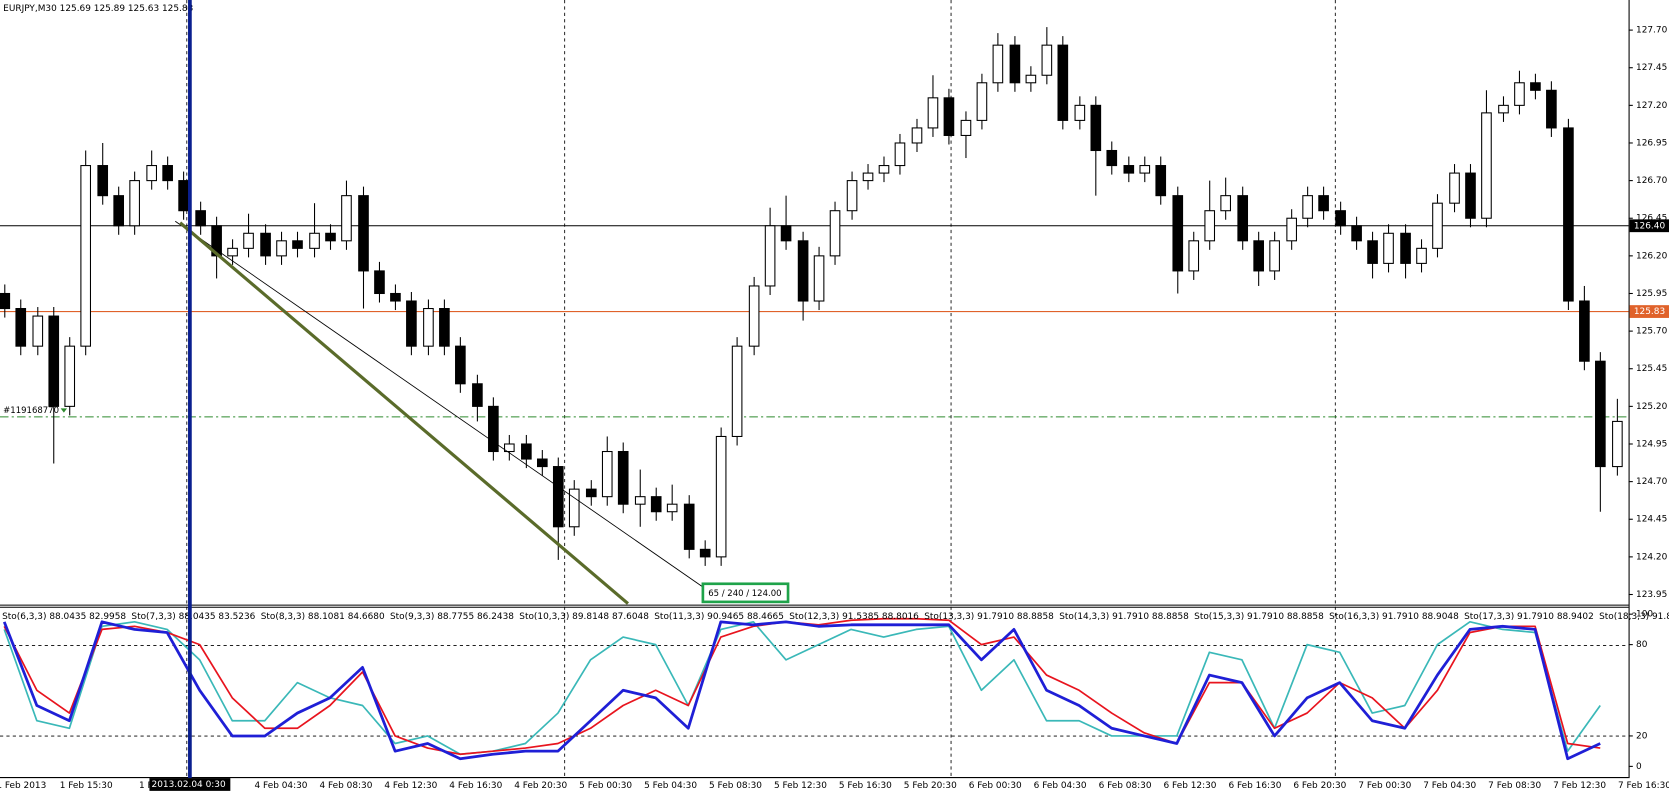  What do you see at coordinates (1649, 311) in the screenshot?
I see `price-label-box` at bounding box center [1649, 311].